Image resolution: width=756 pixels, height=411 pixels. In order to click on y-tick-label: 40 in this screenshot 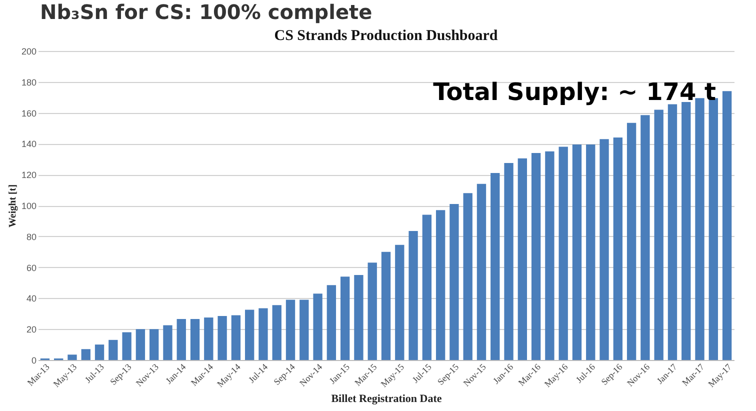, I will do `click(31, 299)`.